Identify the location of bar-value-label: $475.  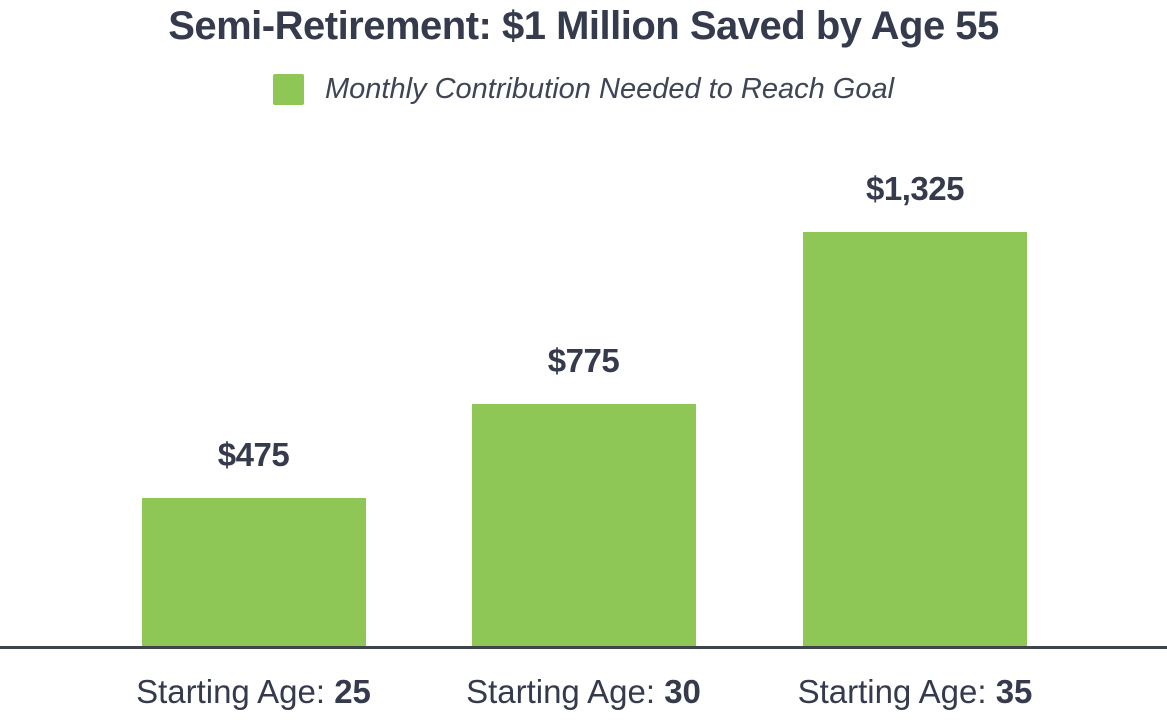
(253, 454).